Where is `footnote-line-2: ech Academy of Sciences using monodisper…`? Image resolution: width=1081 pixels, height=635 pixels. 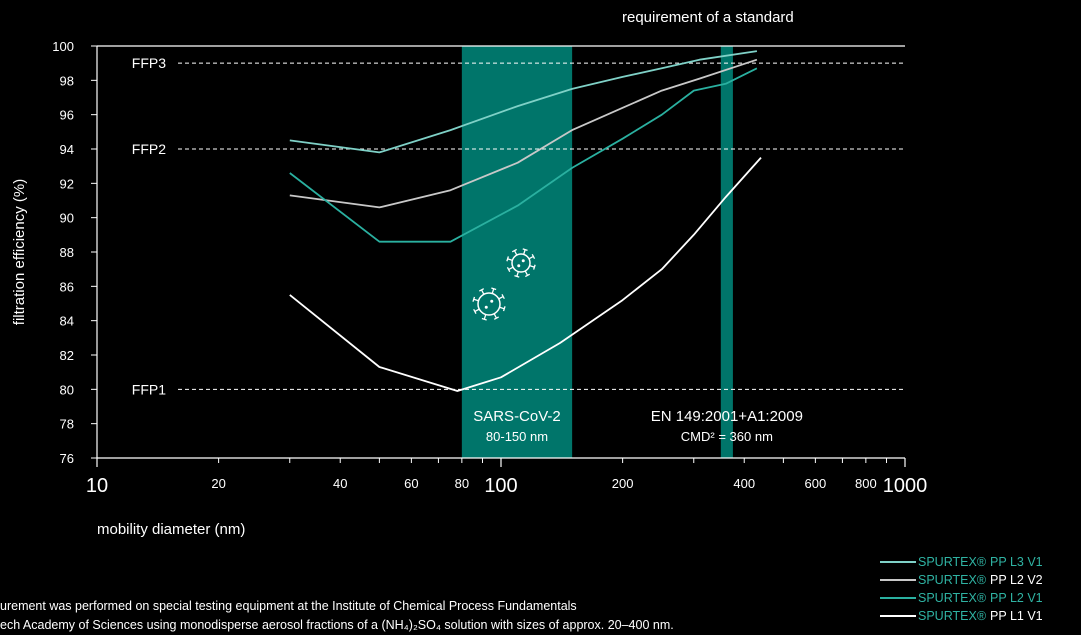 footnote-line-2: ech Academy of Sciences using monodisper… is located at coordinates (337, 625).